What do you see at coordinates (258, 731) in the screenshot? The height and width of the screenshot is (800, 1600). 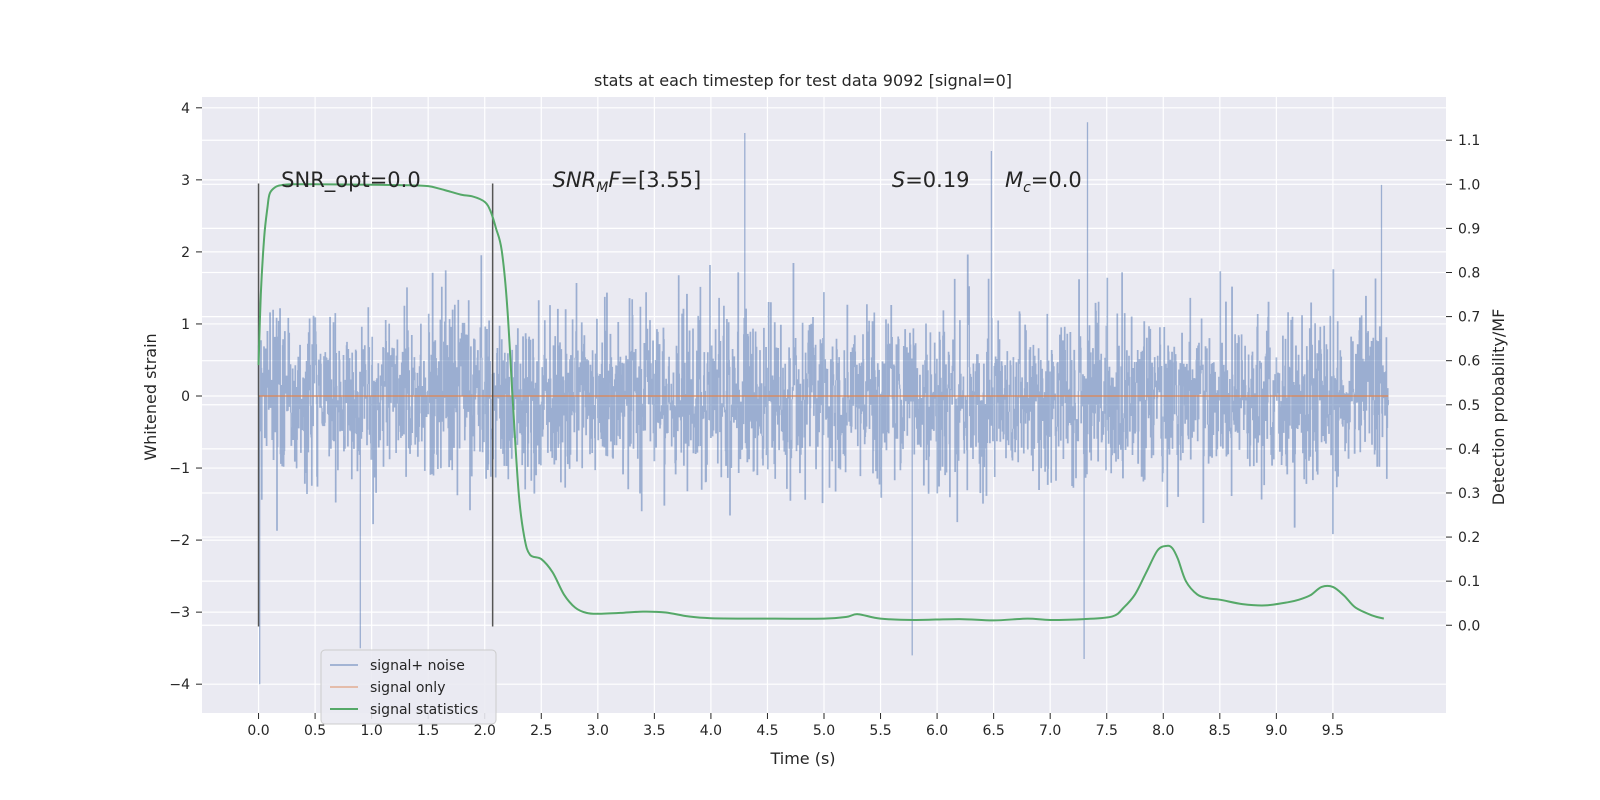 I see `x-tick-label: 0.0` at bounding box center [258, 731].